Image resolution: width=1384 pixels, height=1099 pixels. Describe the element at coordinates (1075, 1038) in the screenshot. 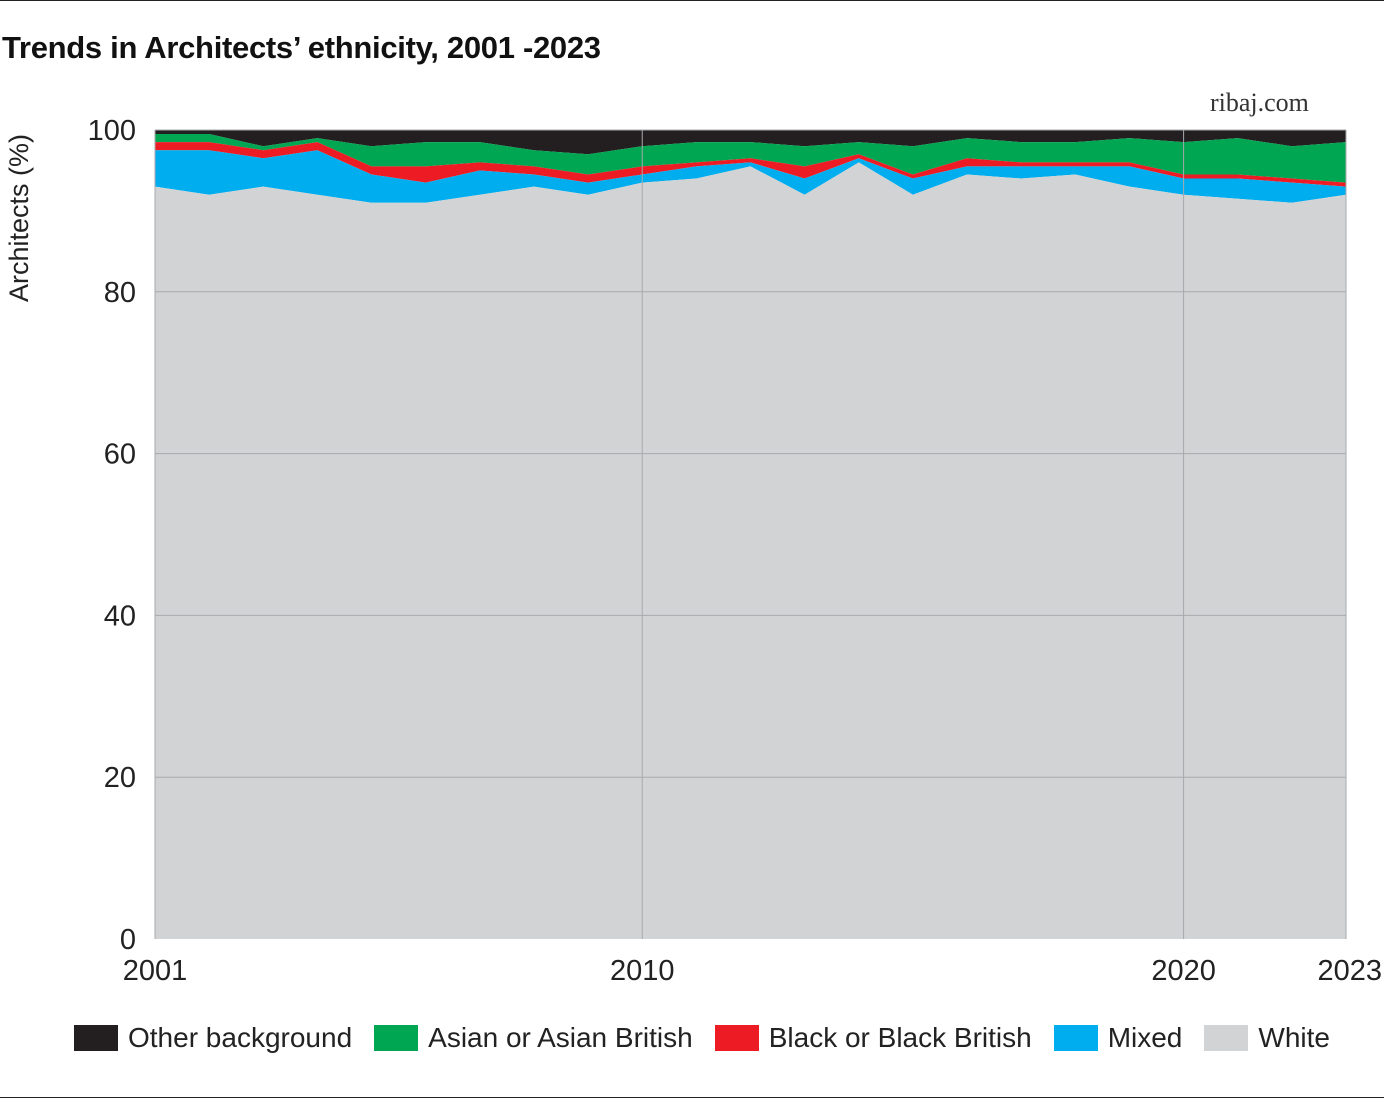

I see `legend-swatch-mixed` at that location.